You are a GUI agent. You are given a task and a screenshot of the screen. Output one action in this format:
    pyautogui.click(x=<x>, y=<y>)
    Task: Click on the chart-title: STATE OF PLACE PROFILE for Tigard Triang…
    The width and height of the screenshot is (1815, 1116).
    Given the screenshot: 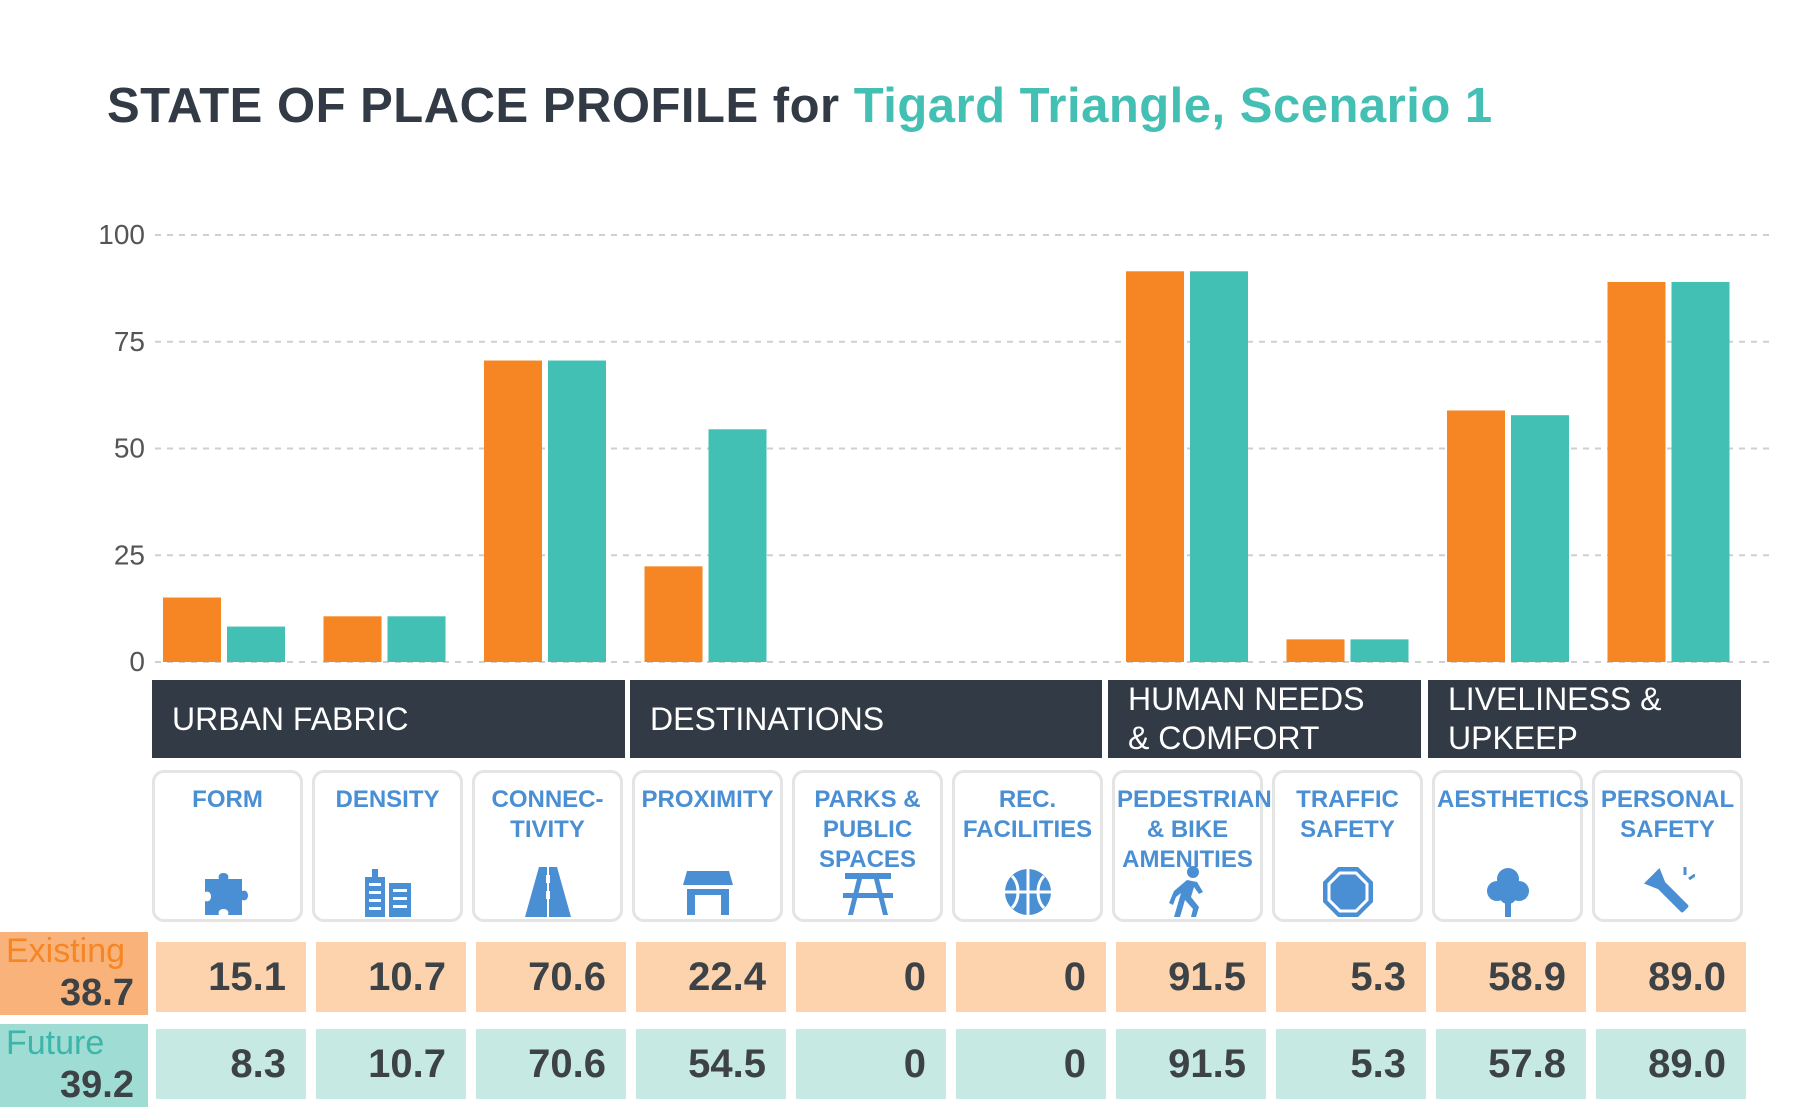 What is the action you would take?
    pyautogui.click(x=800, y=106)
    